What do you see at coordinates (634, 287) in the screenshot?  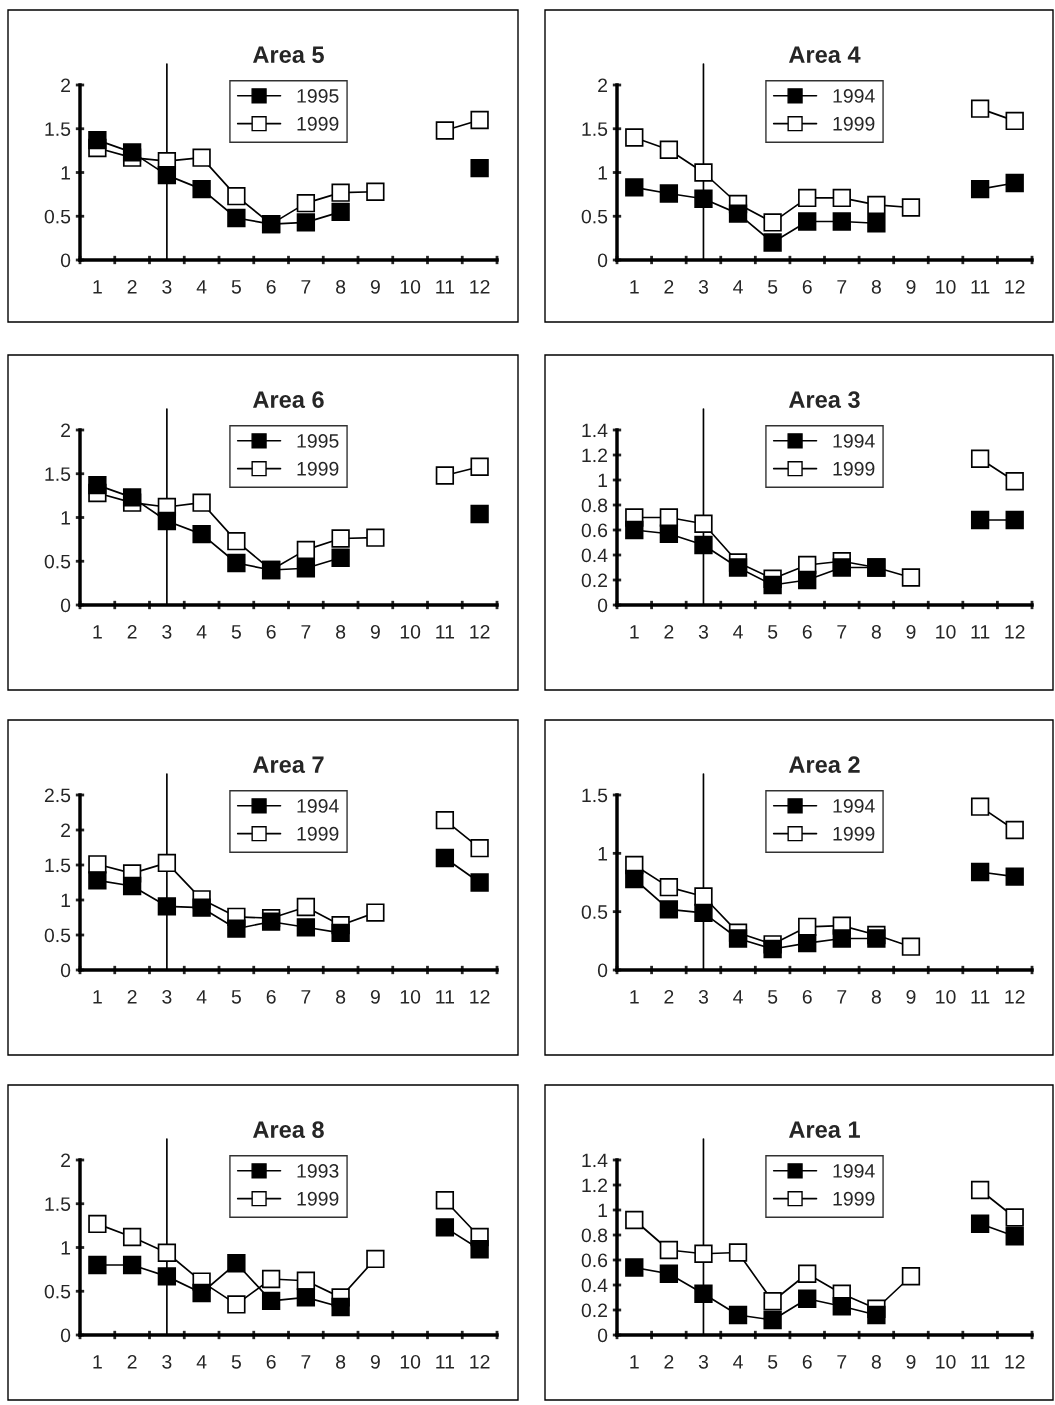 I see `x-tick-label: 1` at bounding box center [634, 287].